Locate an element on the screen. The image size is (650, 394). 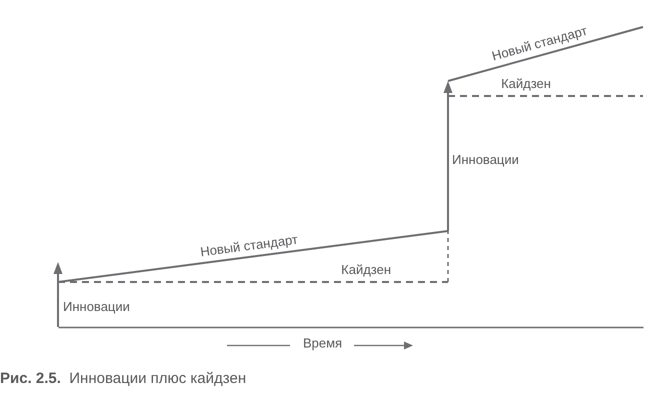
text: Рис. 2.5. Инновации плюс кайдзен is located at coordinates (123, 378).